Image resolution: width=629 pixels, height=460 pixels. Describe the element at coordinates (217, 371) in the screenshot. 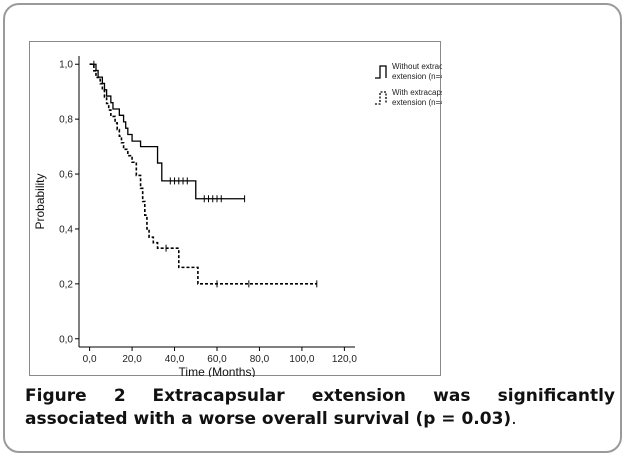

I see `x-axis-label: Time (Months)` at that location.